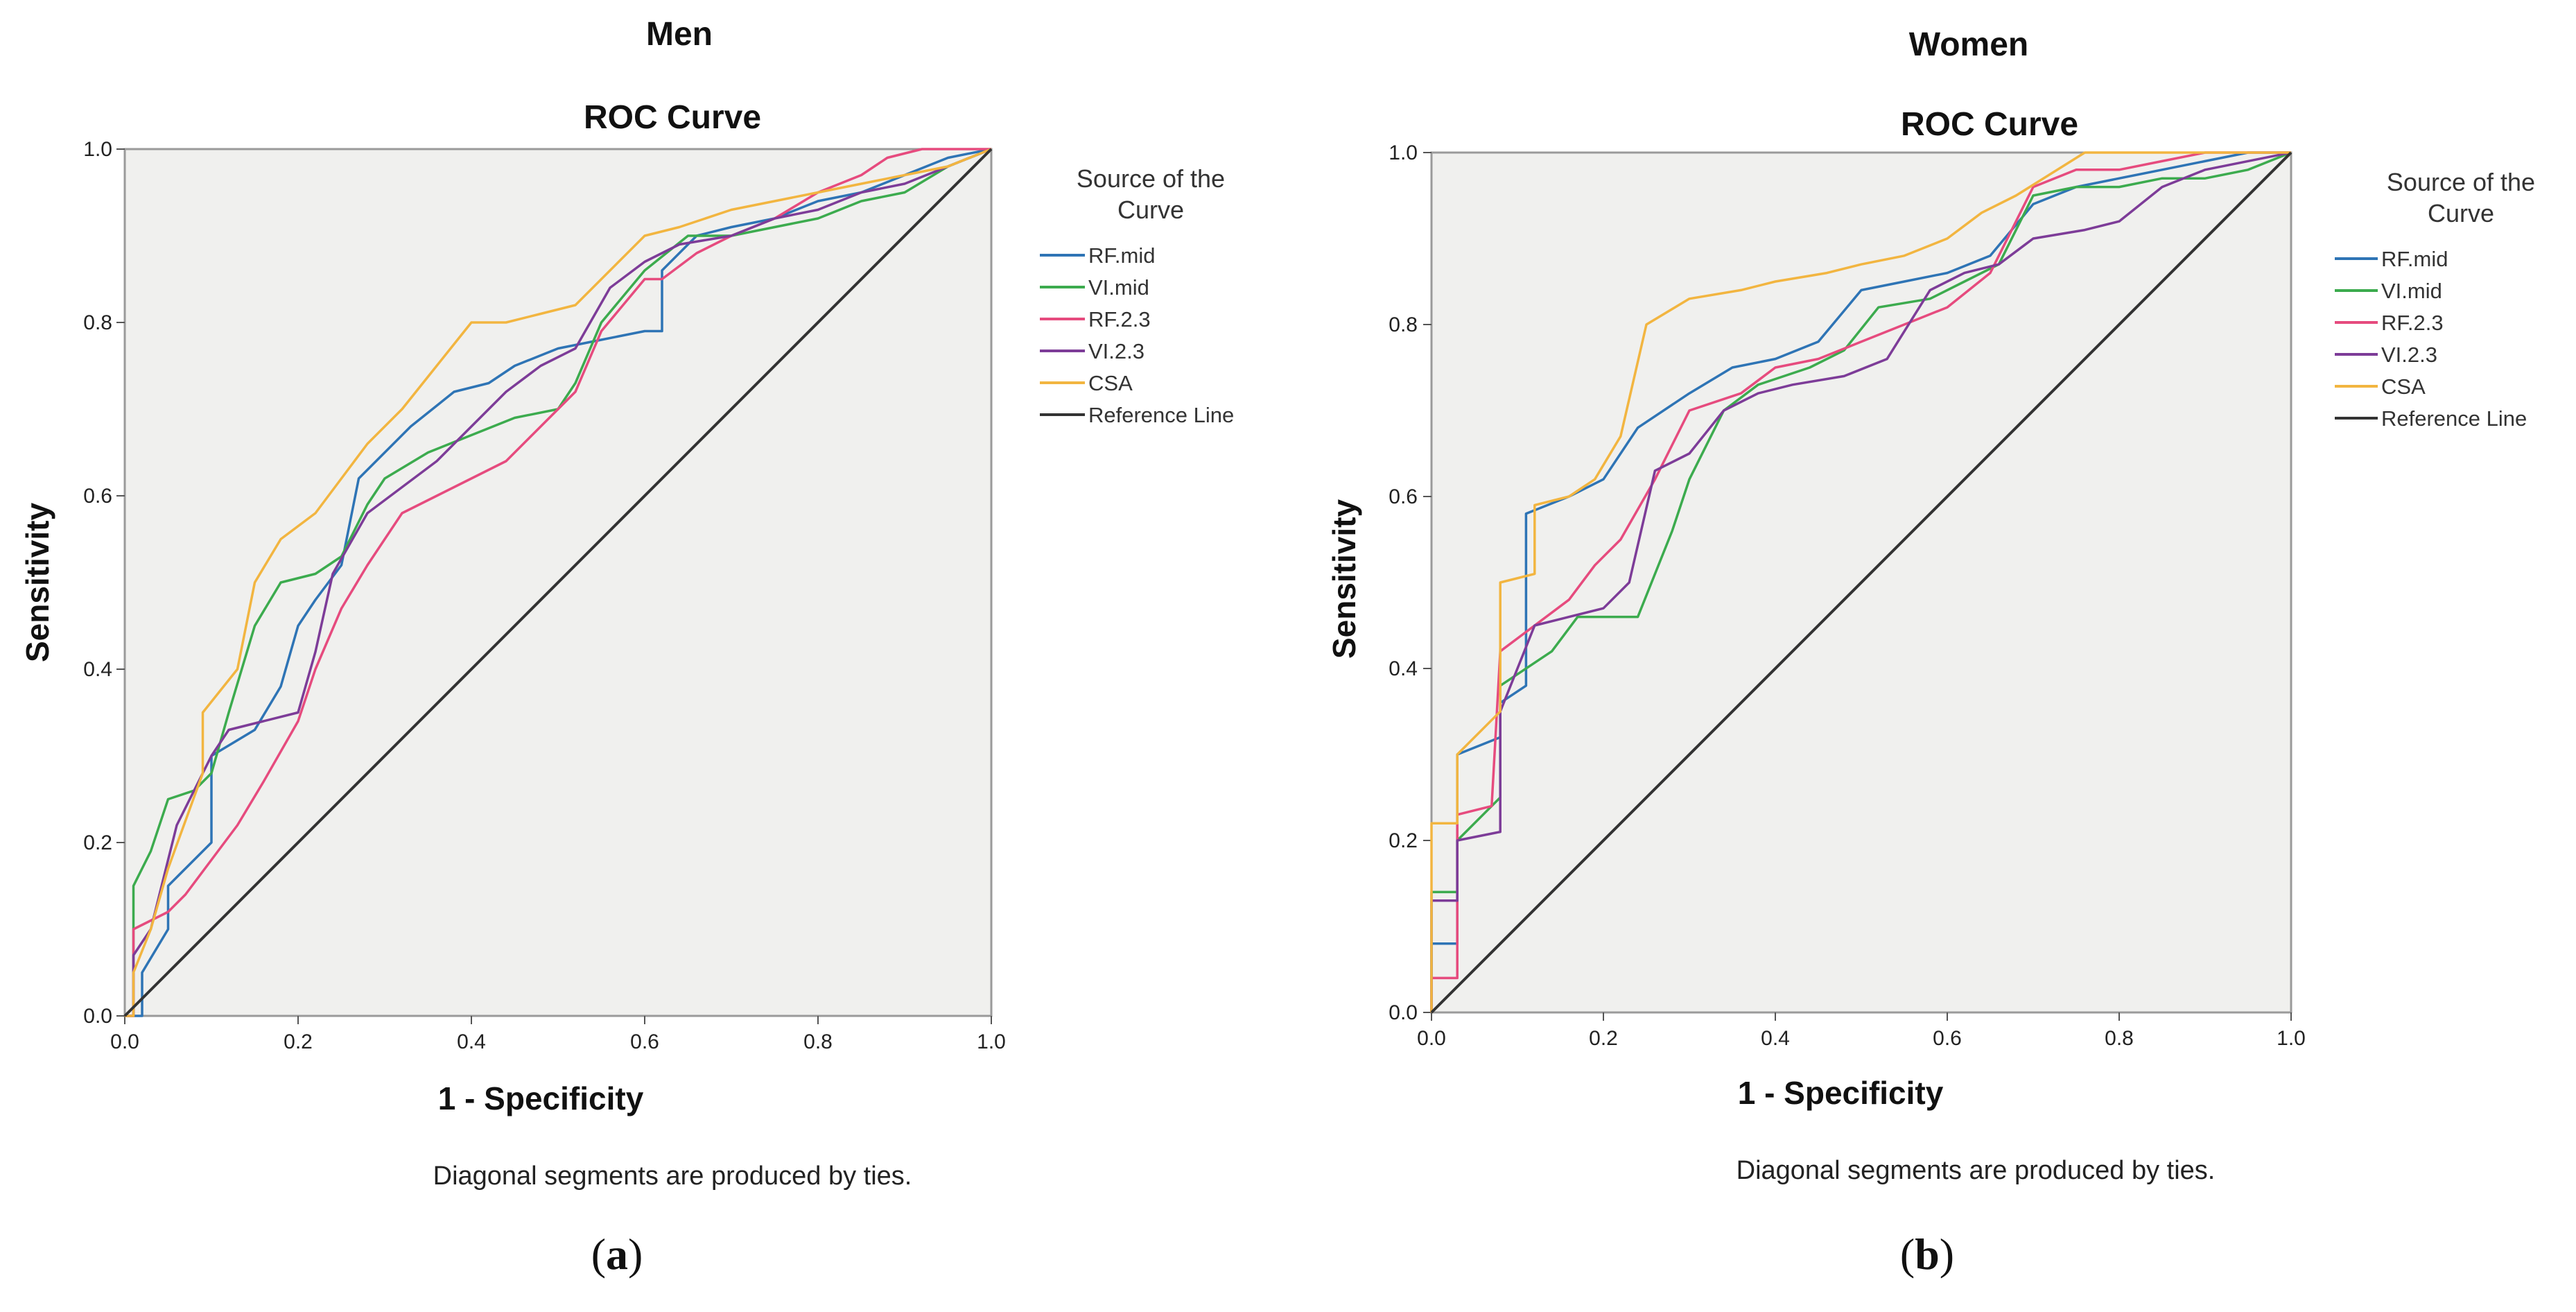  What do you see at coordinates (1927, 1254) in the screenshot?
I see `panel-label: (b)` at bounding box center [1927, 1254].